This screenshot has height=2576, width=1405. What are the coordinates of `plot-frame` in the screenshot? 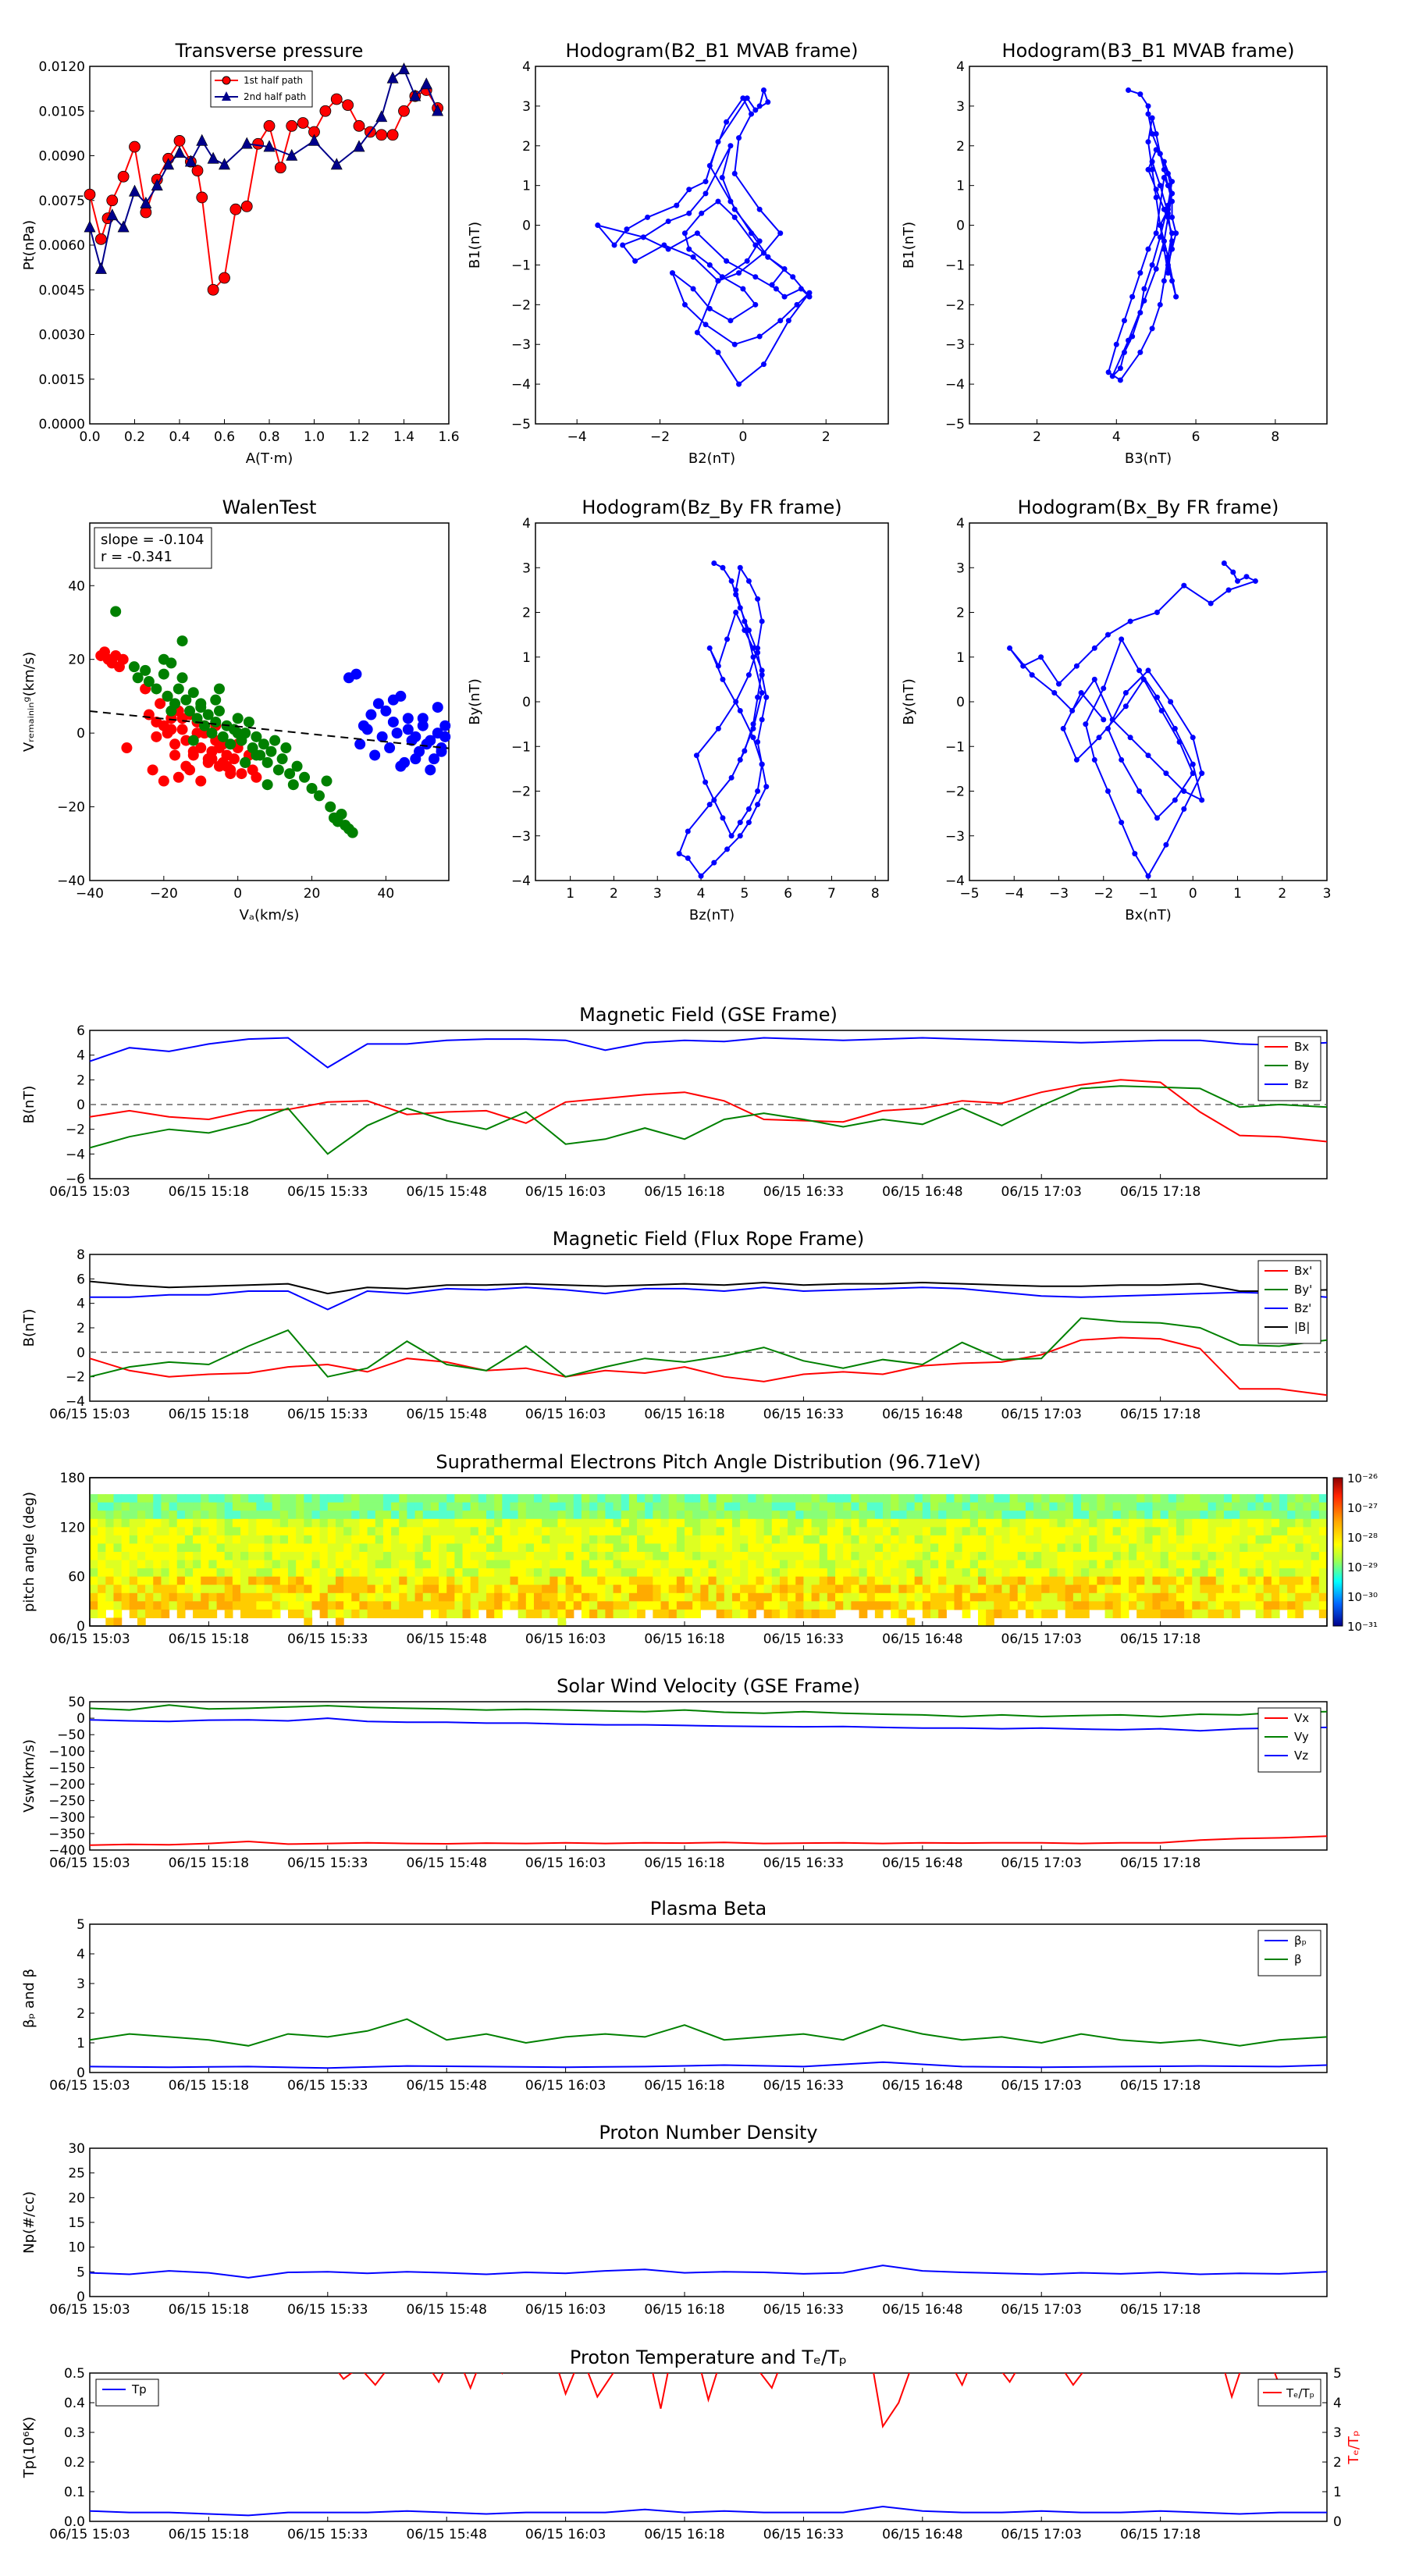 It's located at (1149, 701).